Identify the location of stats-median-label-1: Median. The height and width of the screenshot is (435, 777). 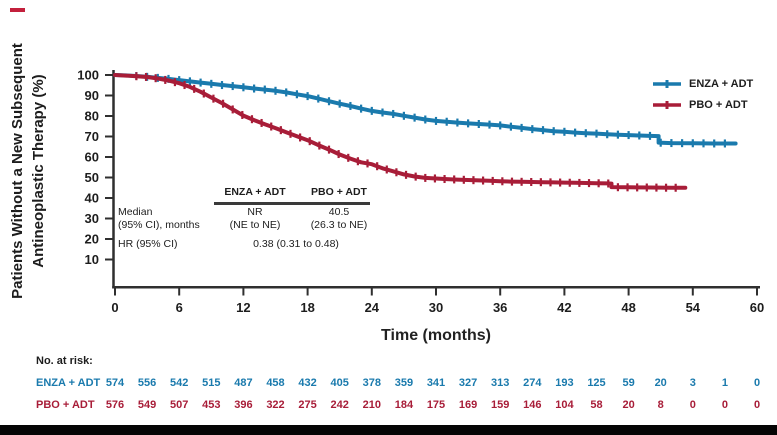
(135, 212).